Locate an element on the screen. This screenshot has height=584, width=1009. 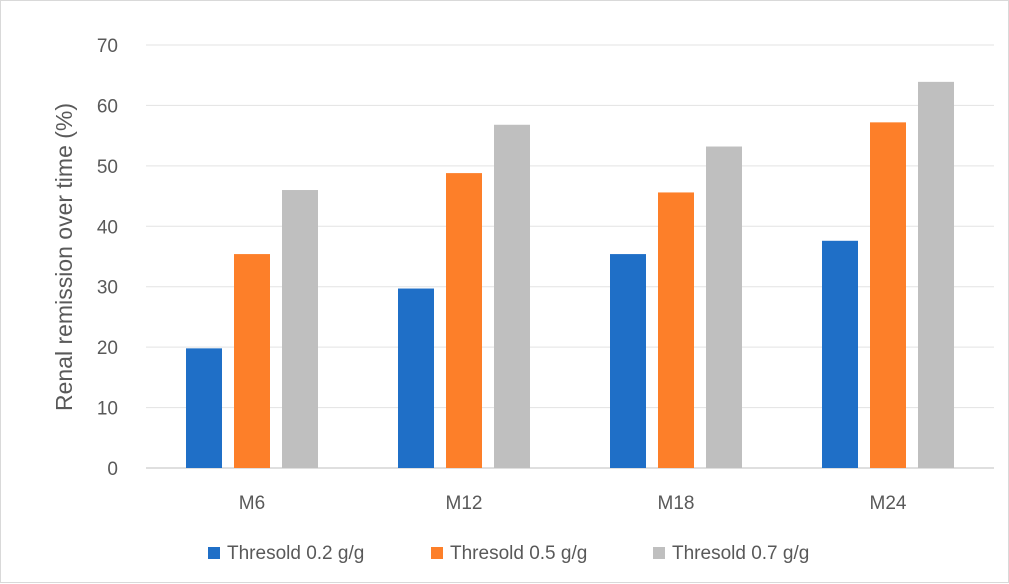
y-axis-label: Renal remission over time (%) is located at coordinates (64, 257).